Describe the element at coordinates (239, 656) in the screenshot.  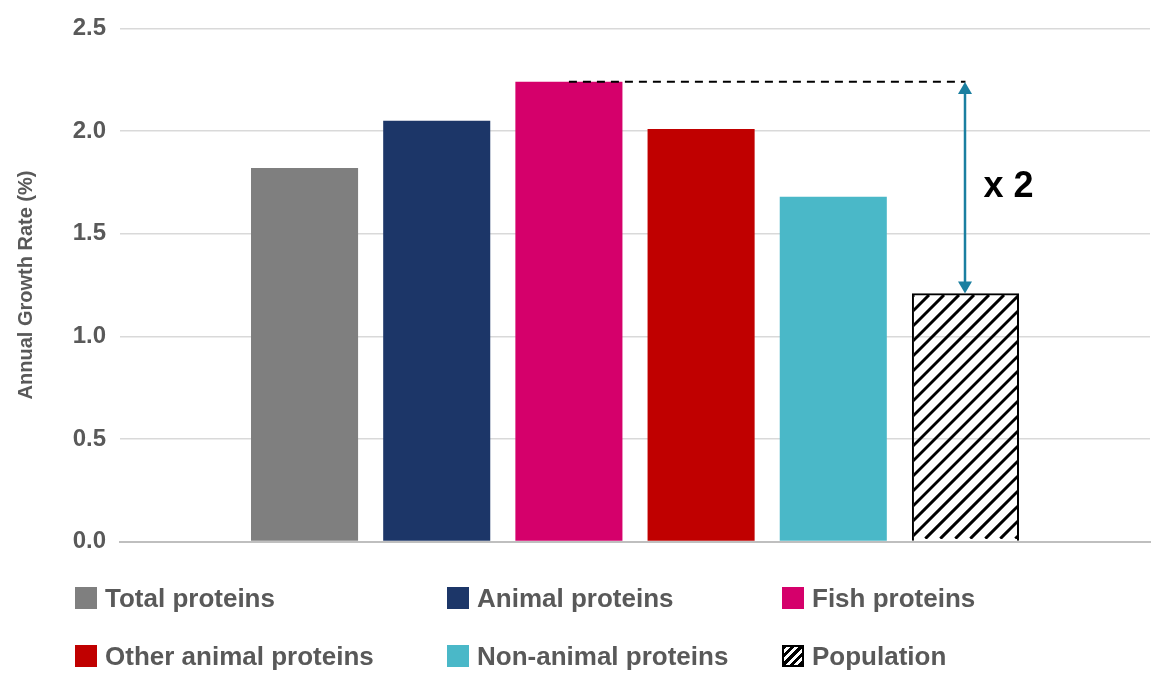
I see `legend-label: Other animal proteins` at that location.